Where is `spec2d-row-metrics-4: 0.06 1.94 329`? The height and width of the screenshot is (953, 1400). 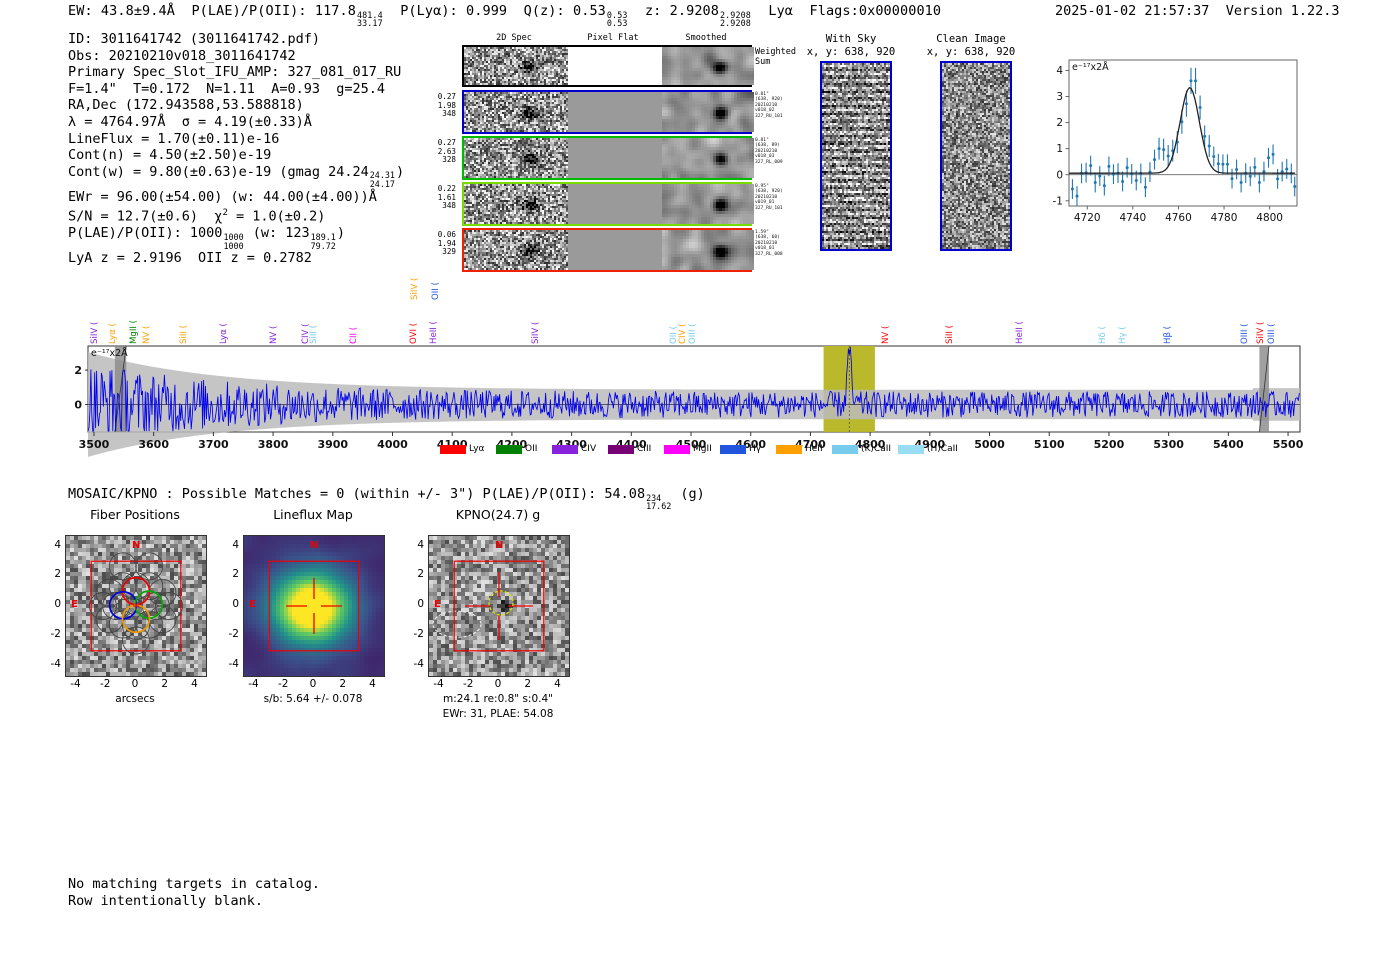 spec2d-row-metrics-4: 0.06 1.94 329 is located at coordinates (438, 243).